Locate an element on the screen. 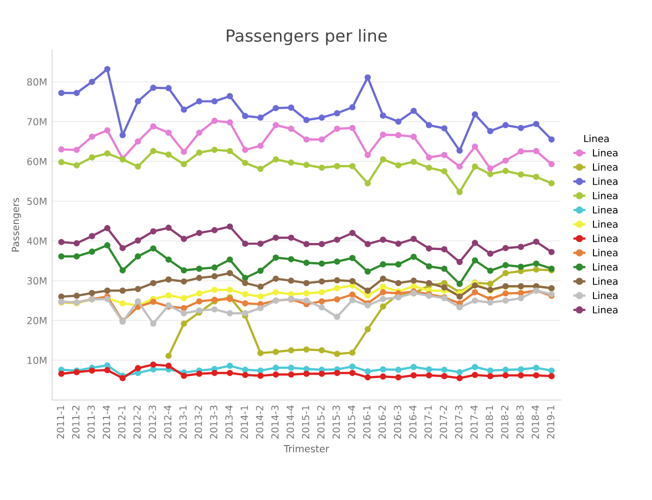  x-tick-label: 2011-2 is located at coordinates (76, 422).